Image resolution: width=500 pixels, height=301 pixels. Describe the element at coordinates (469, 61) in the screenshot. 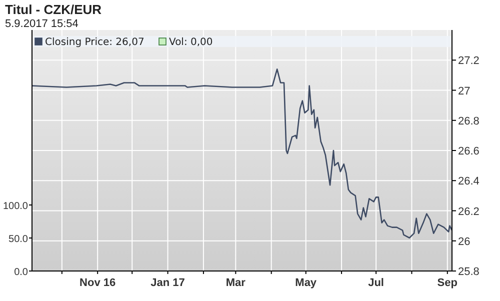

I see `y-tick-label: 27.2` at that location.